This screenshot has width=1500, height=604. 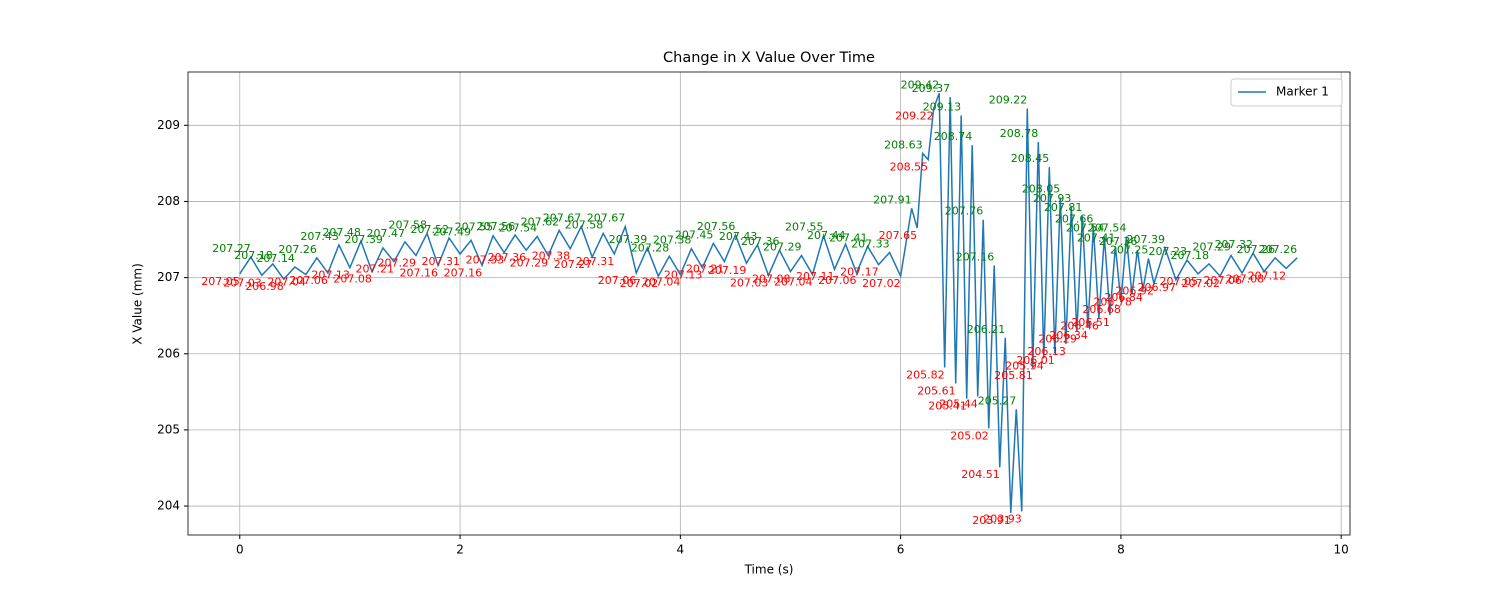 What do you see at coordinates (1101, 309) in the screenshot?
I see `data-label: 206.68` at bounding box center [1101, 309].